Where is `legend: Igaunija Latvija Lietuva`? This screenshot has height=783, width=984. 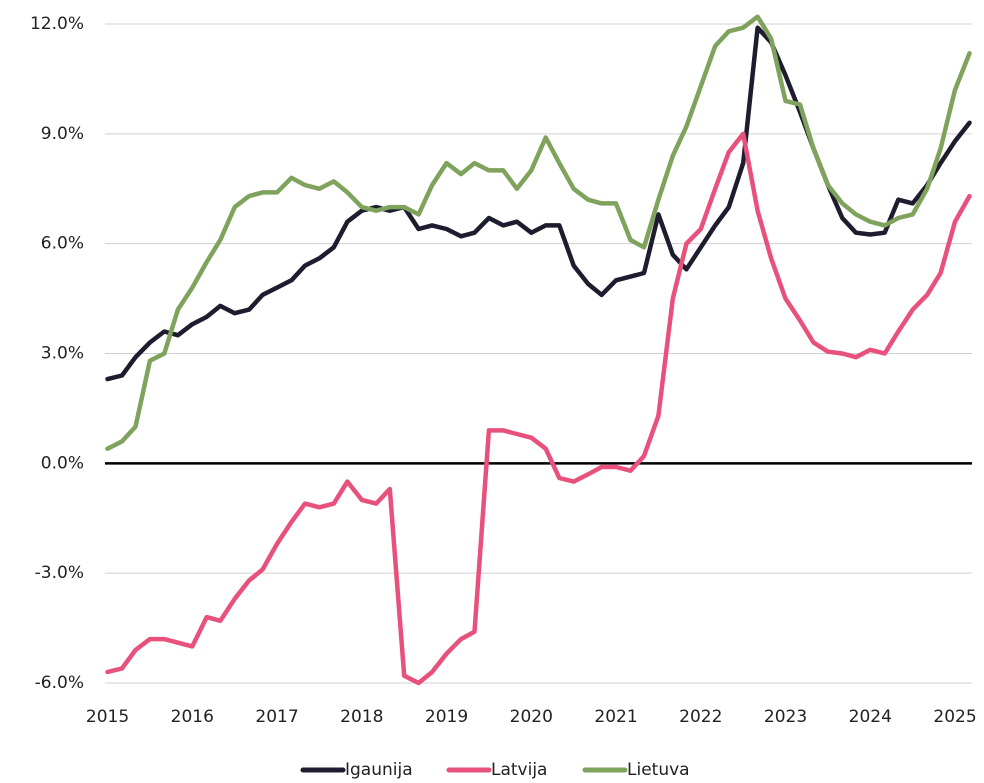
legend: Igaunija Latvija Lietuva is located at coordinates (495, 770).